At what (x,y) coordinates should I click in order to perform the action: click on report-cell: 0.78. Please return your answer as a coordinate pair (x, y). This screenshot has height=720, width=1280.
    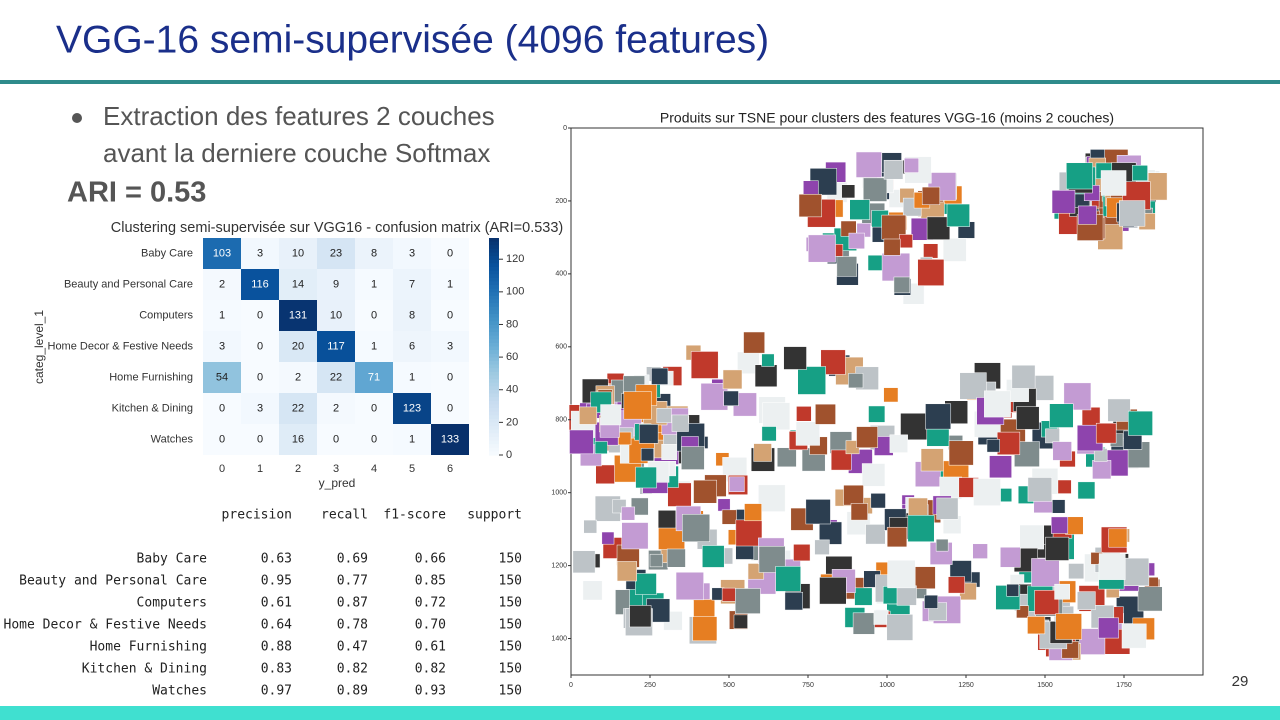
    Looking at the image, I should click on (352, 625).